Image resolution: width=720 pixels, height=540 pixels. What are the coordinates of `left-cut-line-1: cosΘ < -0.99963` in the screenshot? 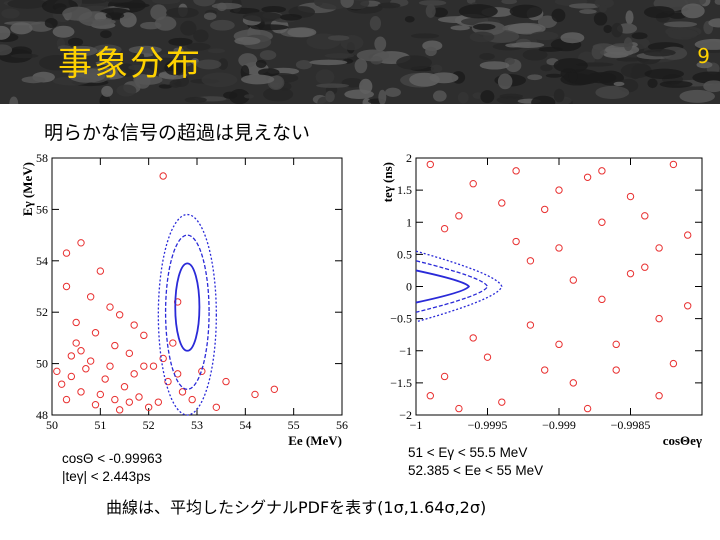 It's located at (112, 458).